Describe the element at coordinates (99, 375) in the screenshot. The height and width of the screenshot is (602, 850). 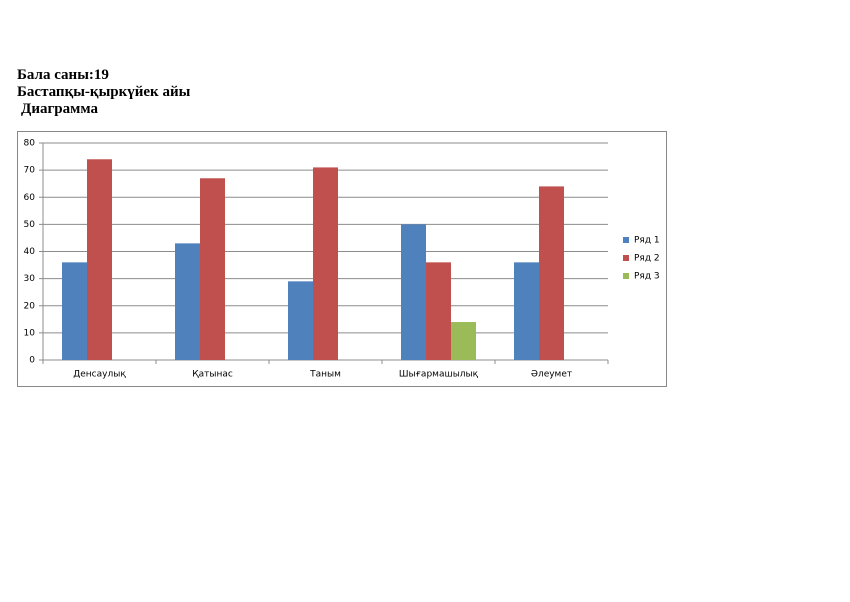
I see `x-tick-label: Денсаулық` at that location.